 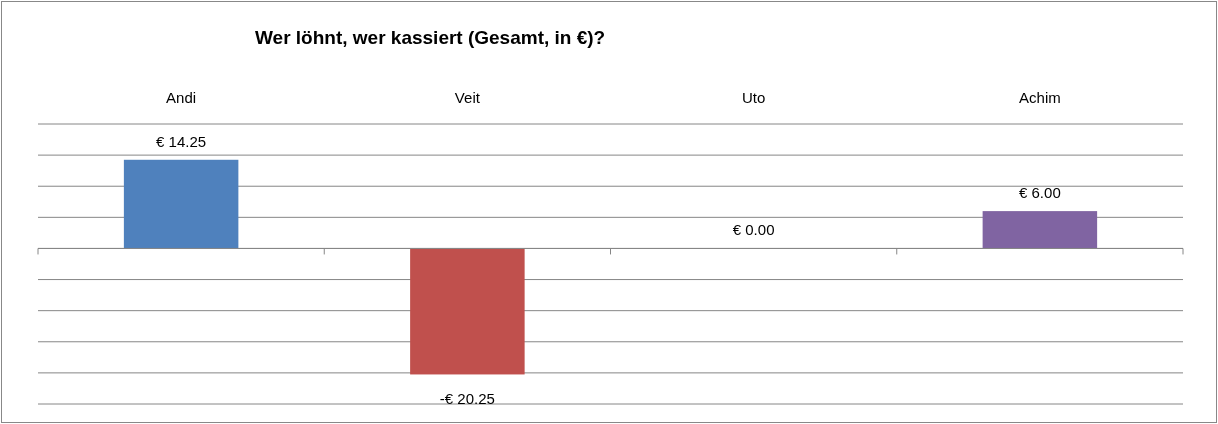 I want to click on data-label: € 0.00, so click(x=753, y=230).